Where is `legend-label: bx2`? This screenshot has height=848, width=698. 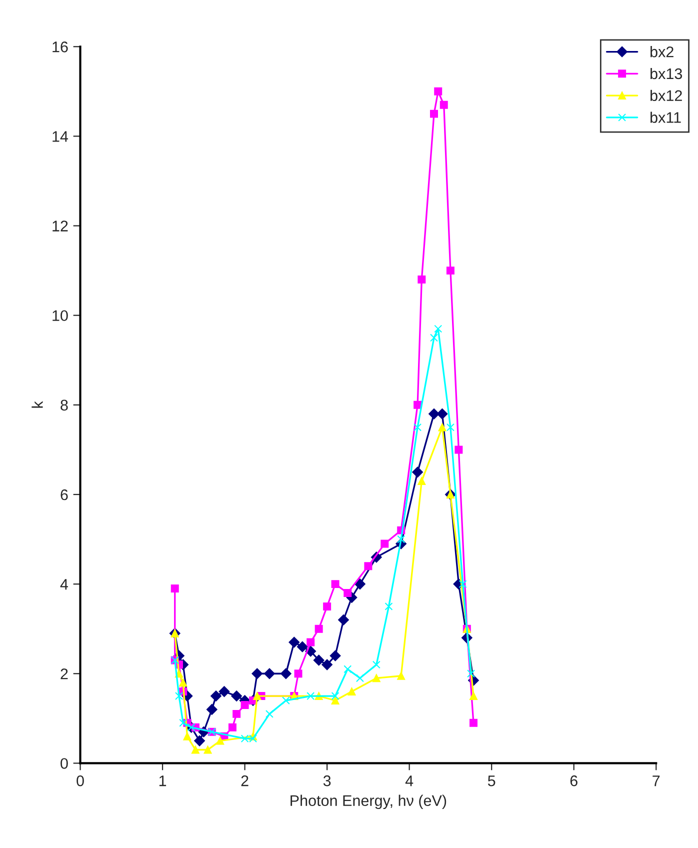 legend-label: bx2 is located at coordinates (662, 52).